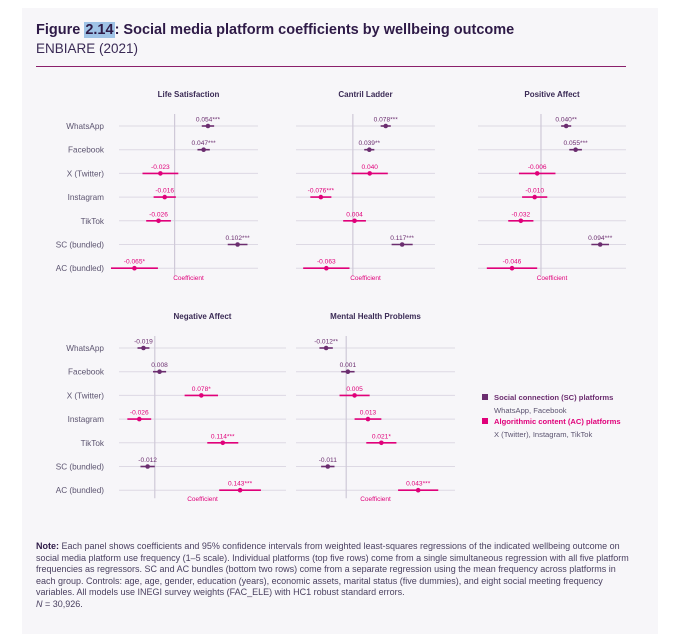 The height and width of the screenshot is (643, 691). Describe the element at coordinates (160, 167) in the screenshot. I see `value-label-p0-r2: -0.023` at that location.